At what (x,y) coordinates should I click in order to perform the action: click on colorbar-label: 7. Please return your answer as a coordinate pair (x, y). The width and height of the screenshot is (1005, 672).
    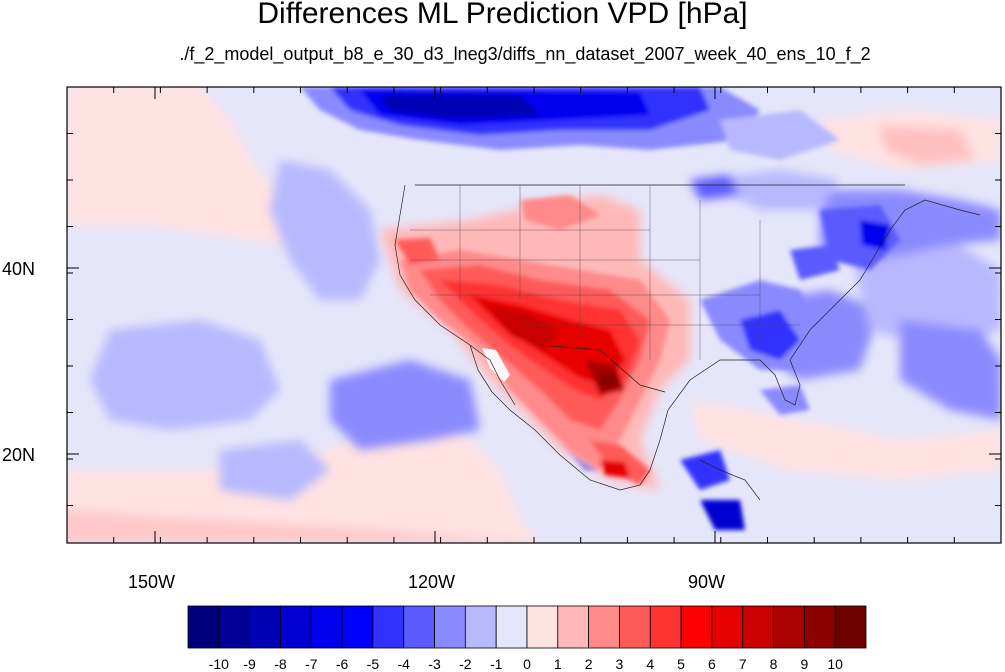
    Looking at the image, I should click on (742, 664).